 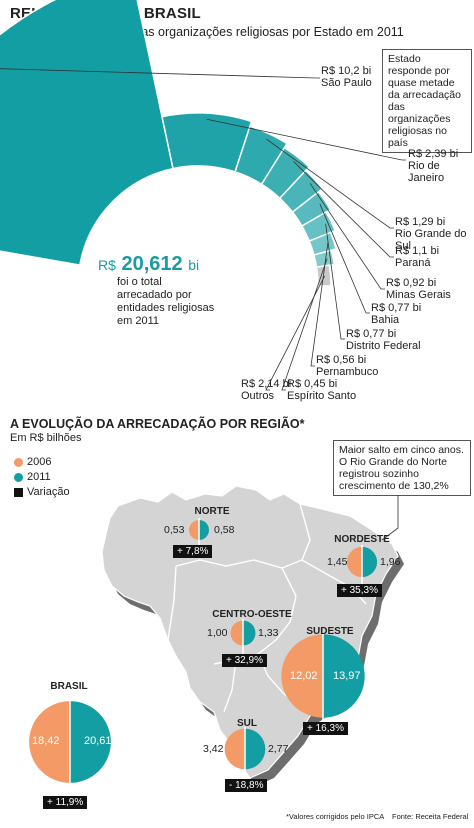 What do you see at coordinates (346, 83) in the screenshot?
I see `slice-name: São Paulo` at bounding box center [346, 83].